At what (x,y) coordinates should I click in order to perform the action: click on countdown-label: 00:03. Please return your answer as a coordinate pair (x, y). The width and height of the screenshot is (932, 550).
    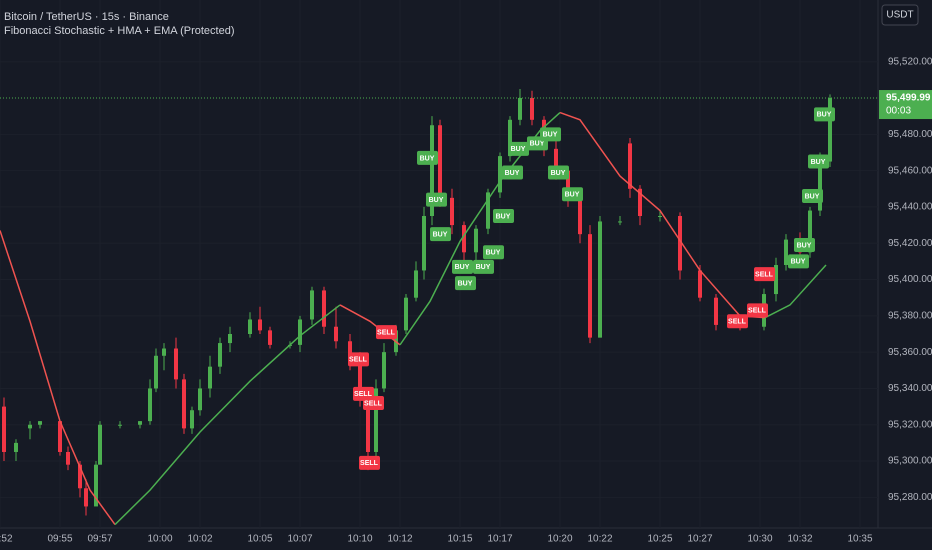
    Looking at the image, I should click on (898, 111).